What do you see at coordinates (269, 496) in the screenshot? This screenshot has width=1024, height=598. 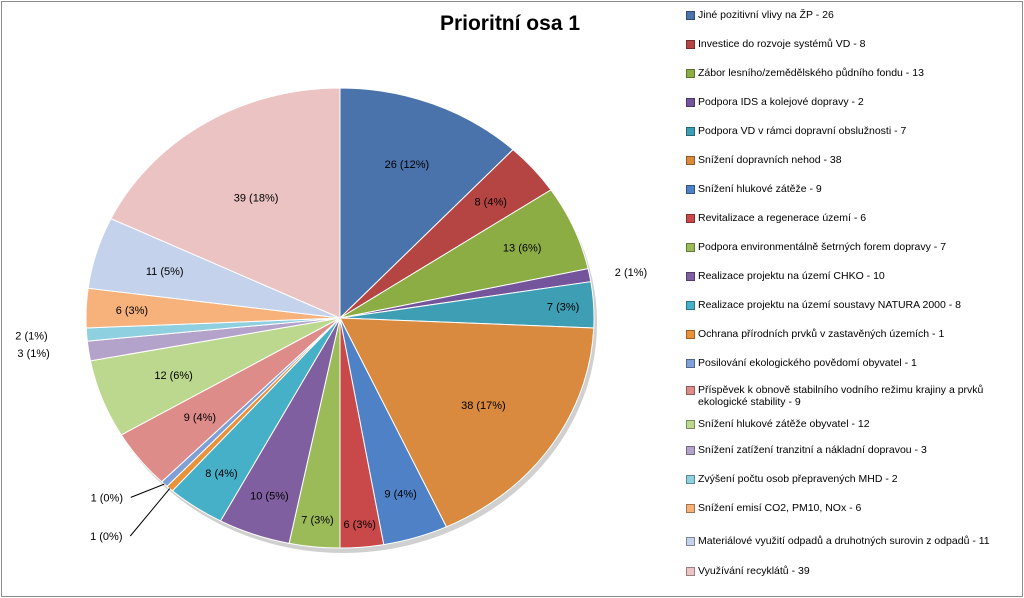 I see `data-label: 10 (5%)` at bounding box center [269, 496].